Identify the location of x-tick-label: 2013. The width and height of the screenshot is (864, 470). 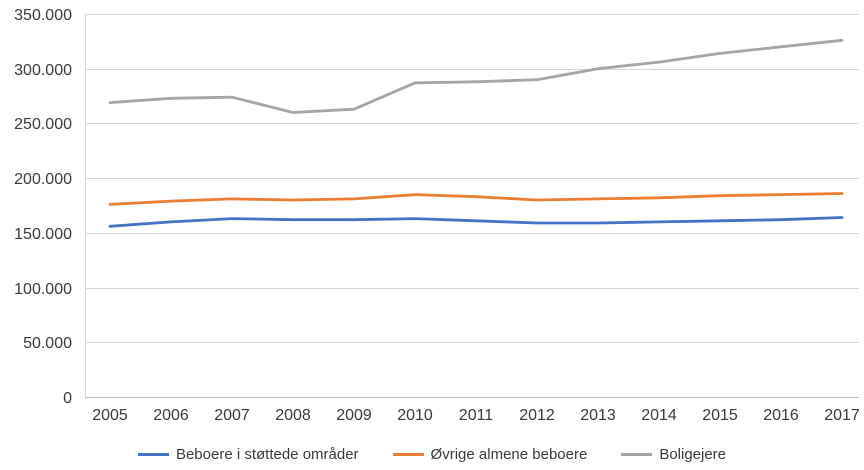
(598, 415).